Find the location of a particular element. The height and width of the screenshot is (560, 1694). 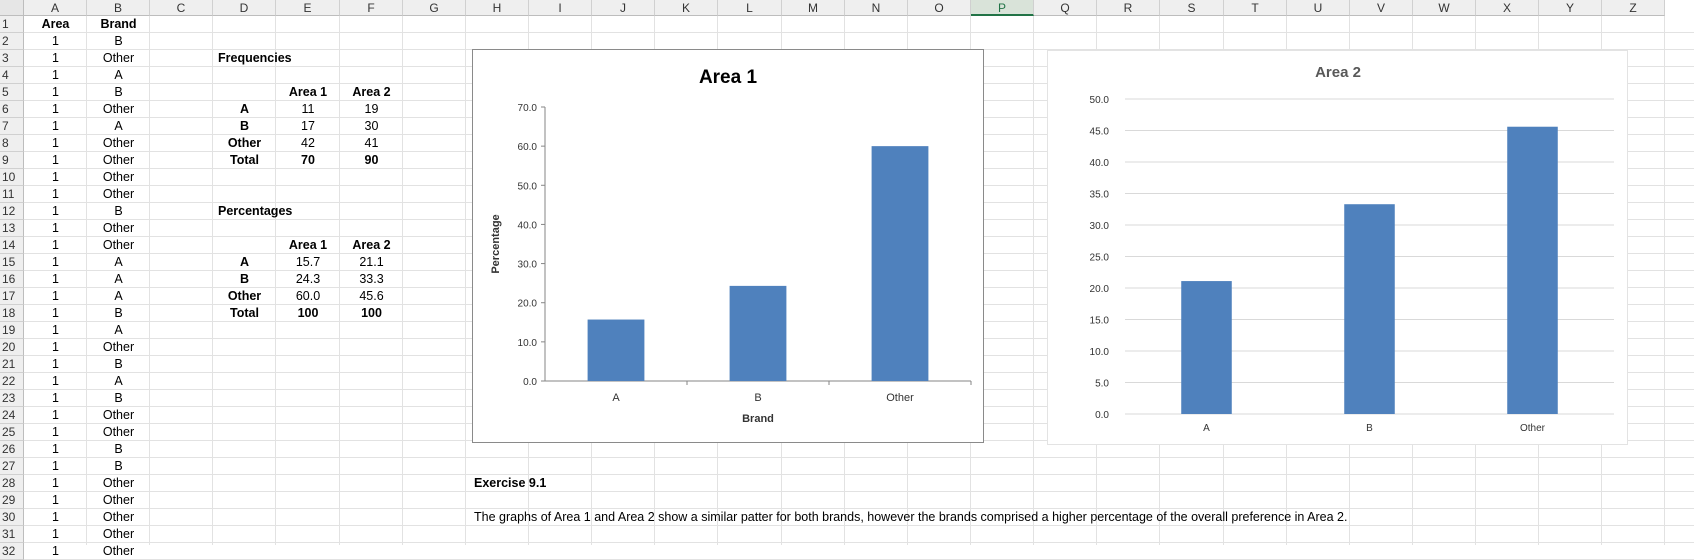

column-header-i: I is located at coordinates (560, 8).